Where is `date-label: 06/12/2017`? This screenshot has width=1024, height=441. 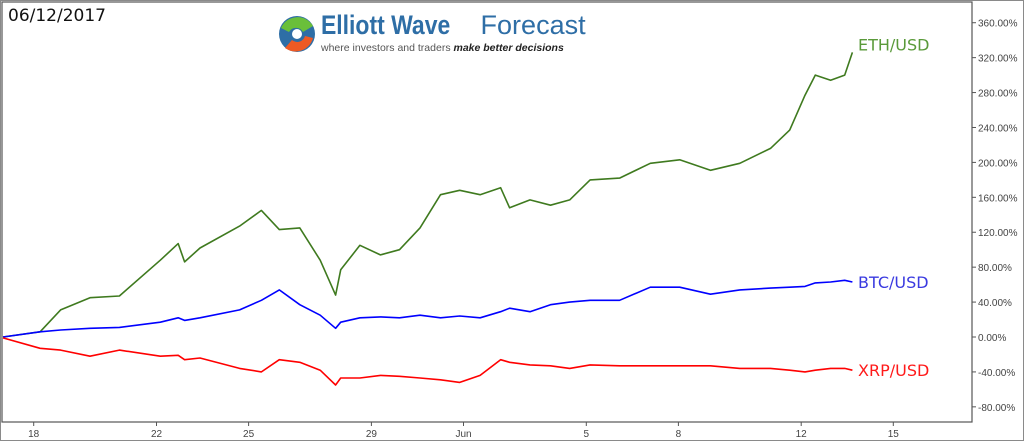 date-label: 06/12/2017 is located at coordinates (57, 16).